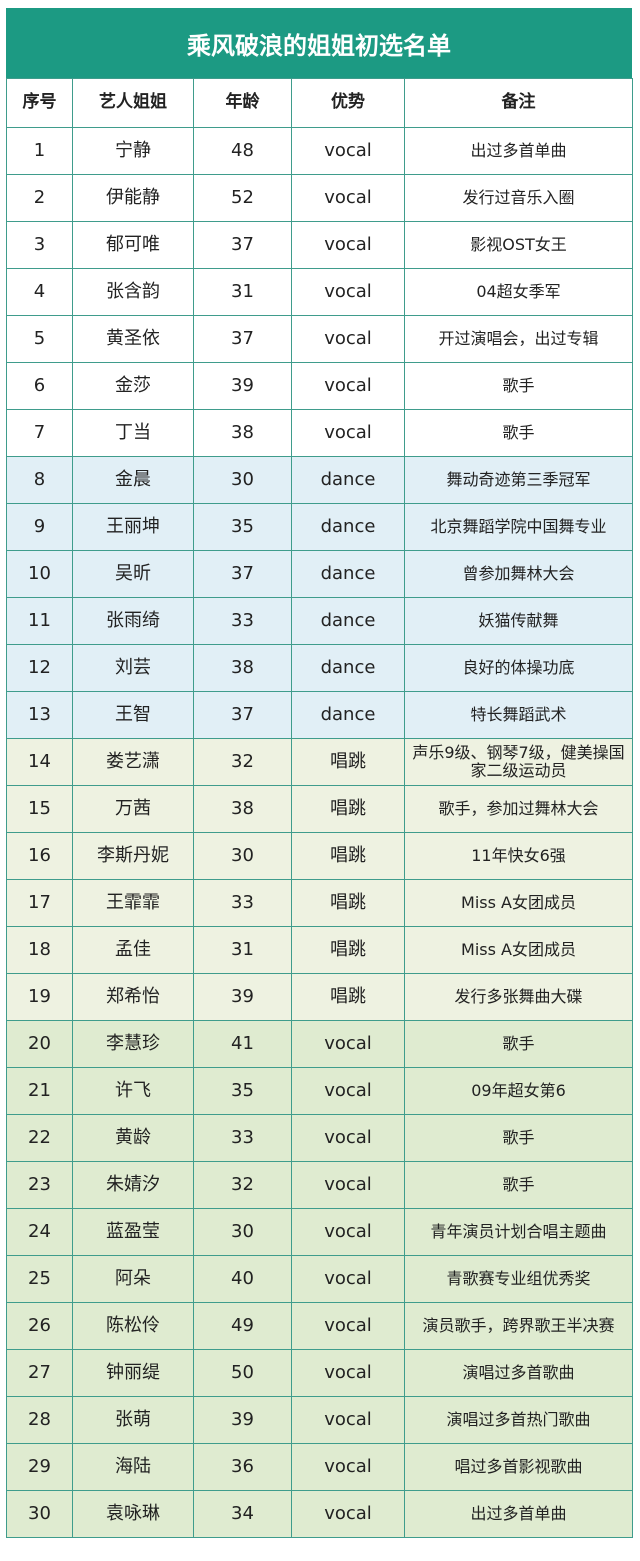 The image size is (640, 1561). I want to click on cell-name: 万茜, so click(133, 809).